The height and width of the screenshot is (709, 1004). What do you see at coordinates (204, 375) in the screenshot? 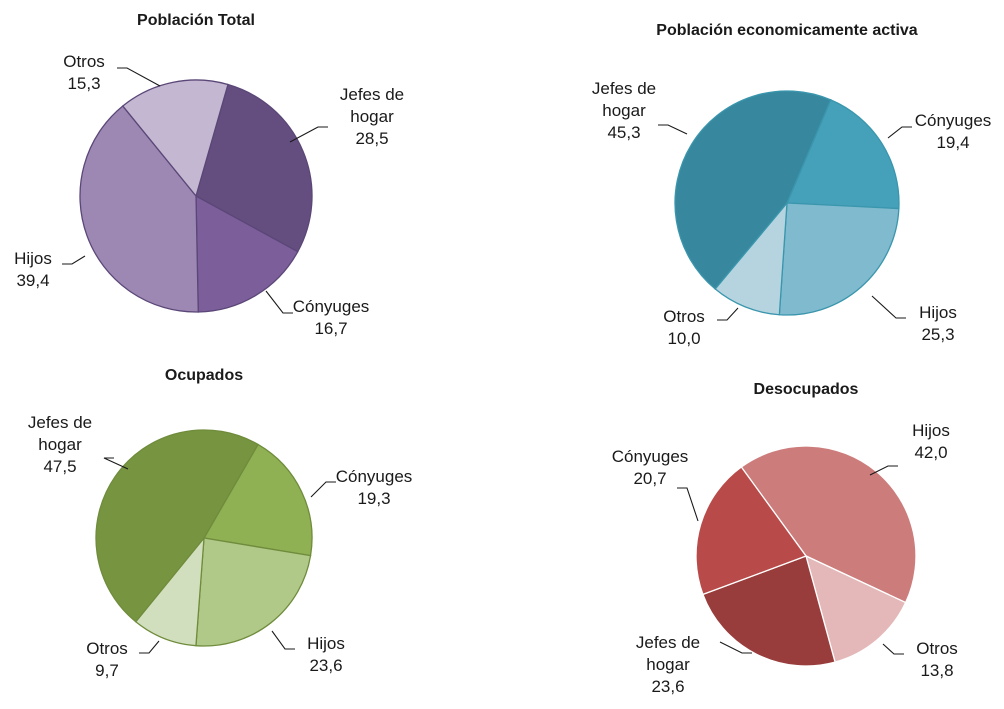
I see `pie-chart-title: Ocupados` at bounding box center [204, 375].